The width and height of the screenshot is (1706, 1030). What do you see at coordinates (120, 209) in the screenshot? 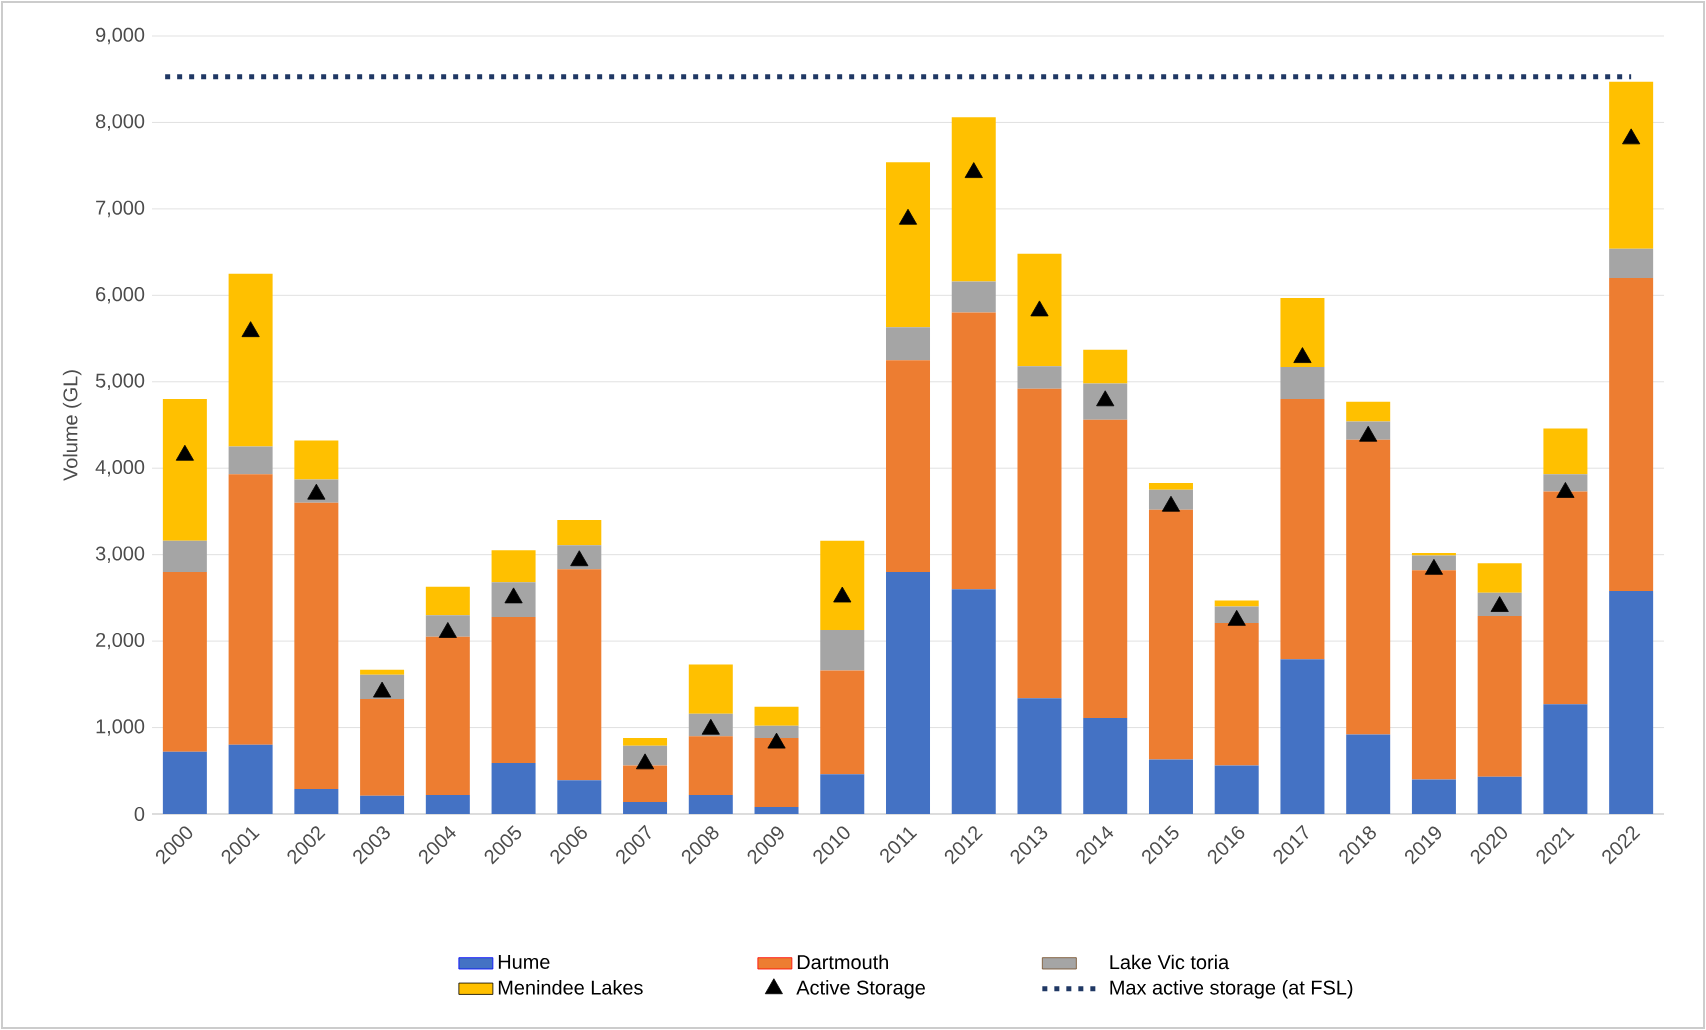
I see `y-tick-label: 7,000` at bounding box center [120, 209].